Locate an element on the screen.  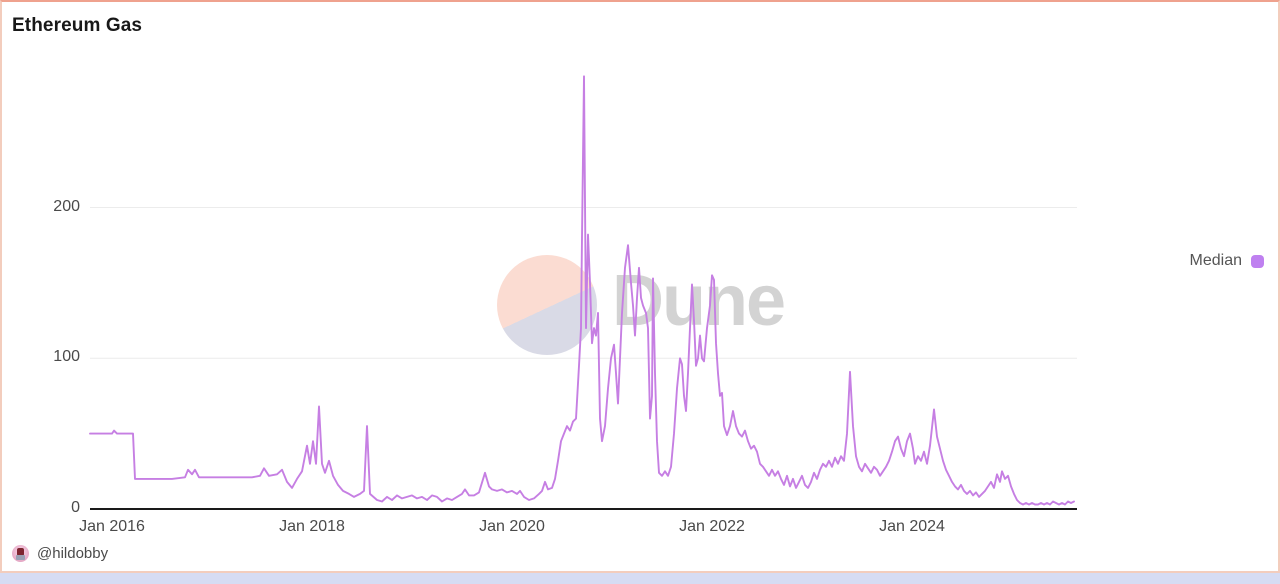
avatar-figure-icon is located at coordinates (20, 552).